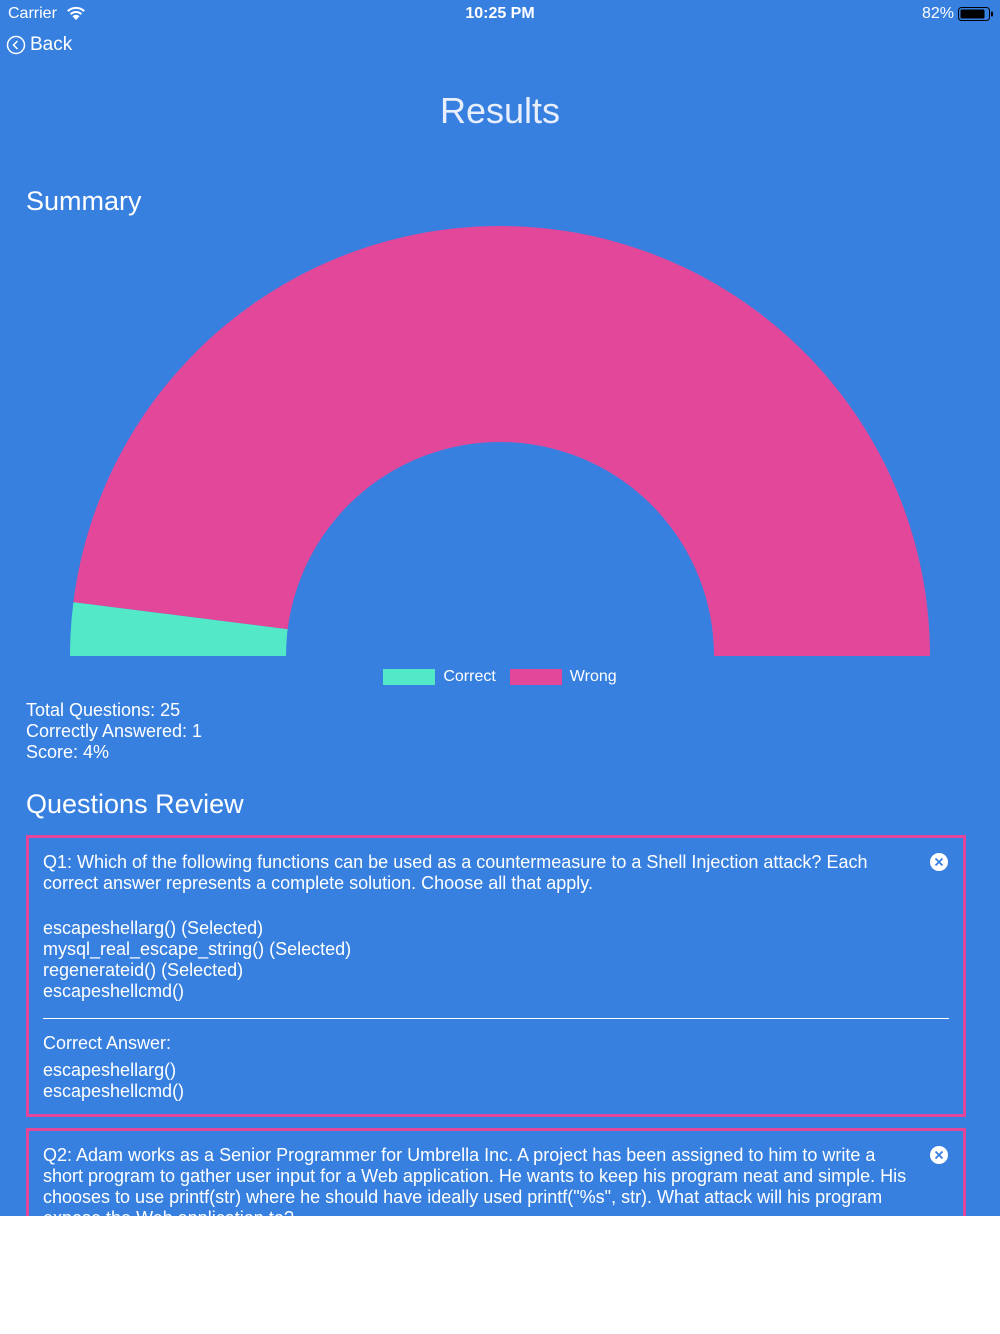 Image resolution: width=1000 pixels, height=1334 pixels. I want to click on legend-item-wrong: Wrong, so click(563, 677).